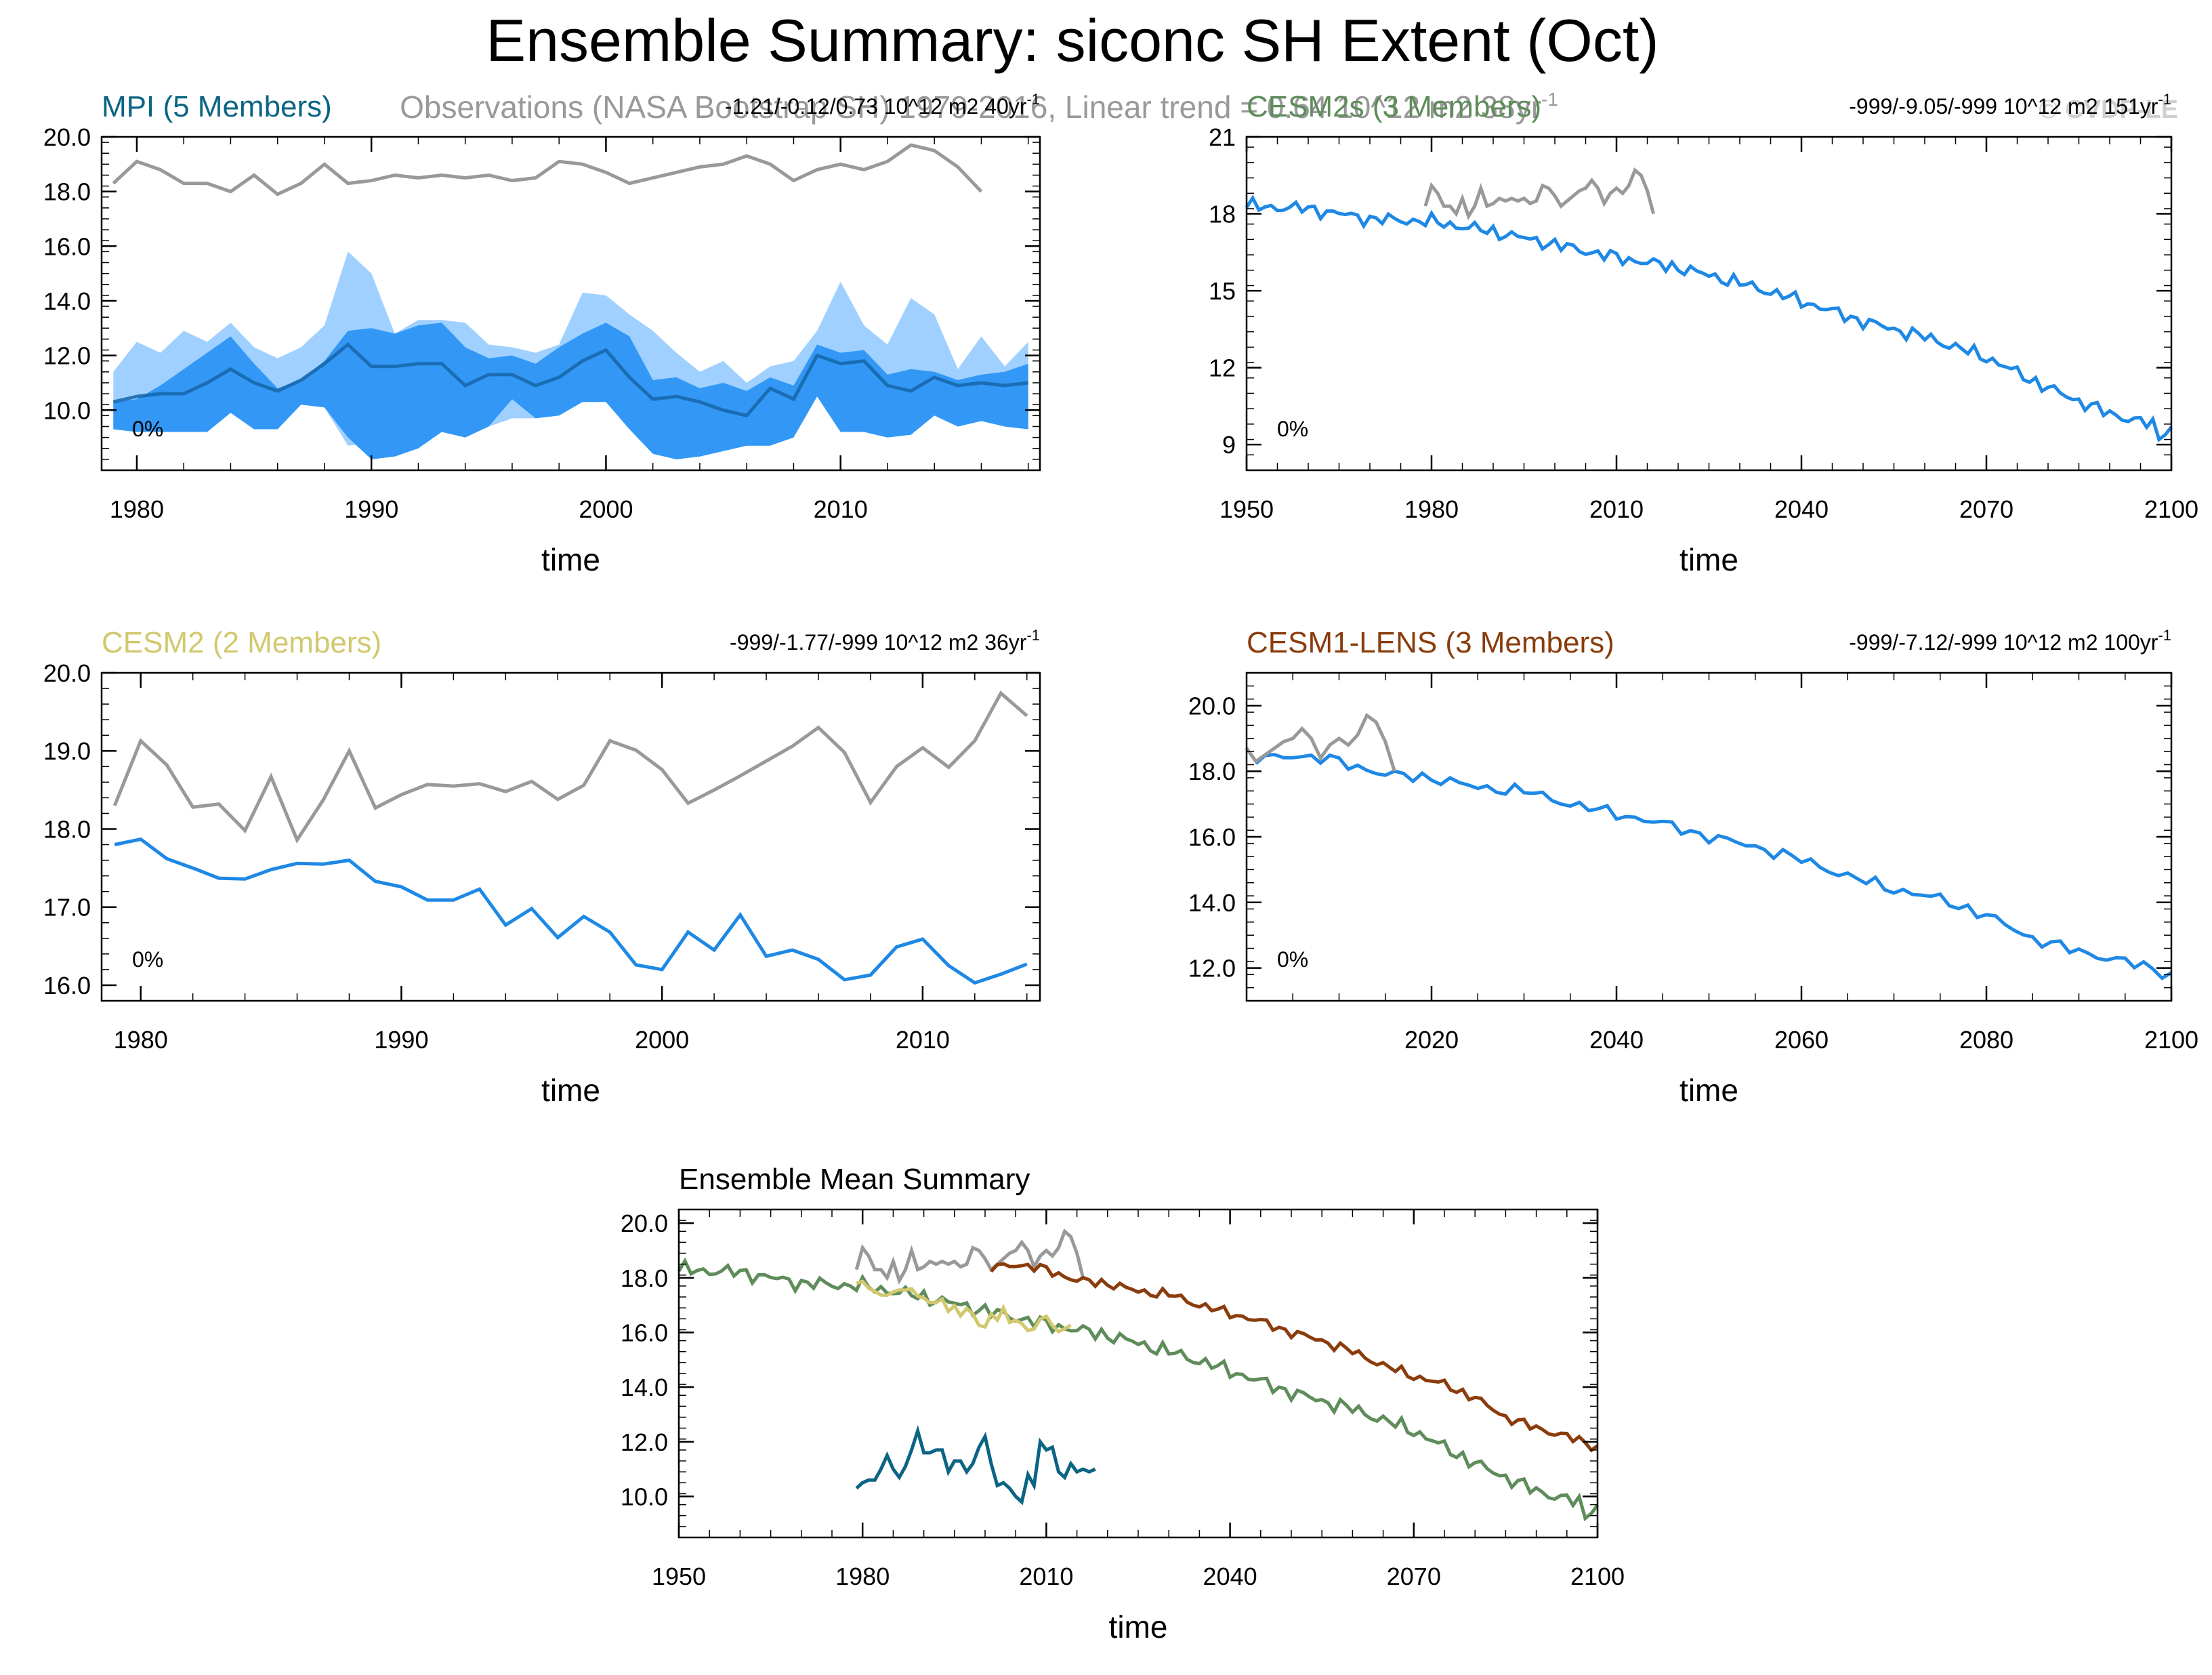 The height and width of the screenshot is (1675, 2212). What do you see at coordinates (1320, 742) in the screenshot?
I see `lens-obs-line` at bounding box center [1320, 742].